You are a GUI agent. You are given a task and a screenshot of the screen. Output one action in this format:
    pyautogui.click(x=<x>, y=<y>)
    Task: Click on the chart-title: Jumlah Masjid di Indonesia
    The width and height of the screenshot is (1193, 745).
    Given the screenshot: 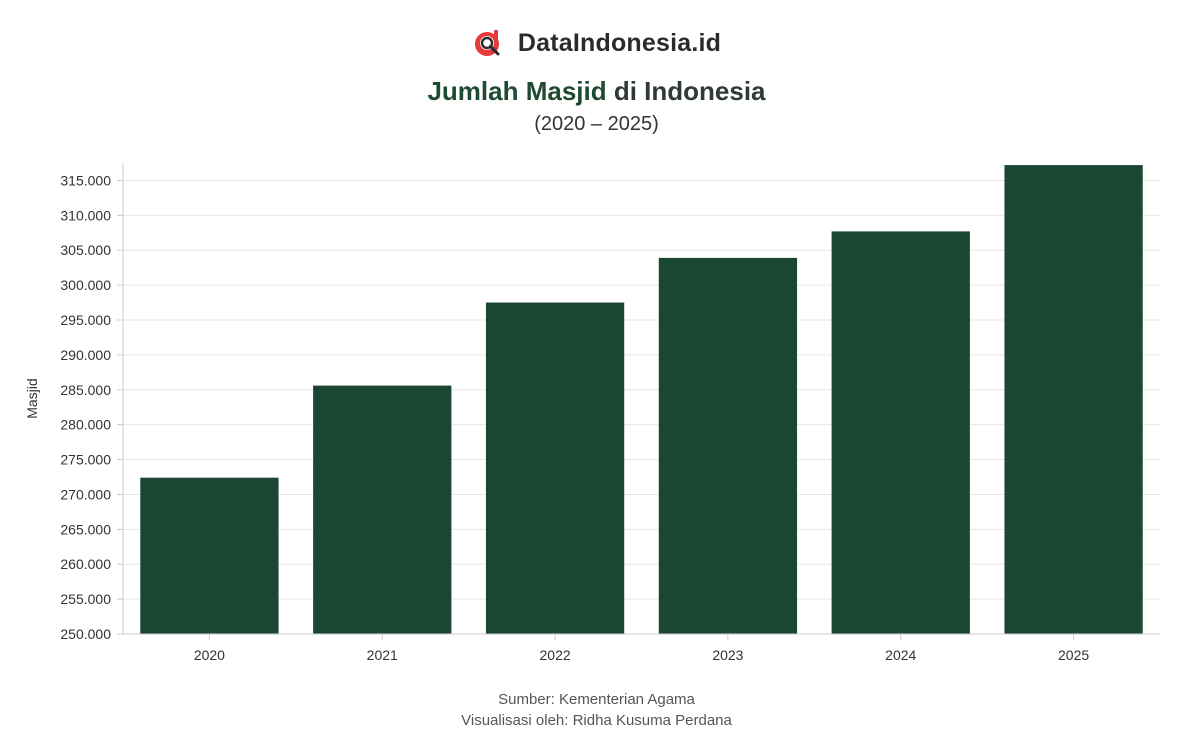 What is the action you would take?
    pyautogui.click(x=596, y=91)
    